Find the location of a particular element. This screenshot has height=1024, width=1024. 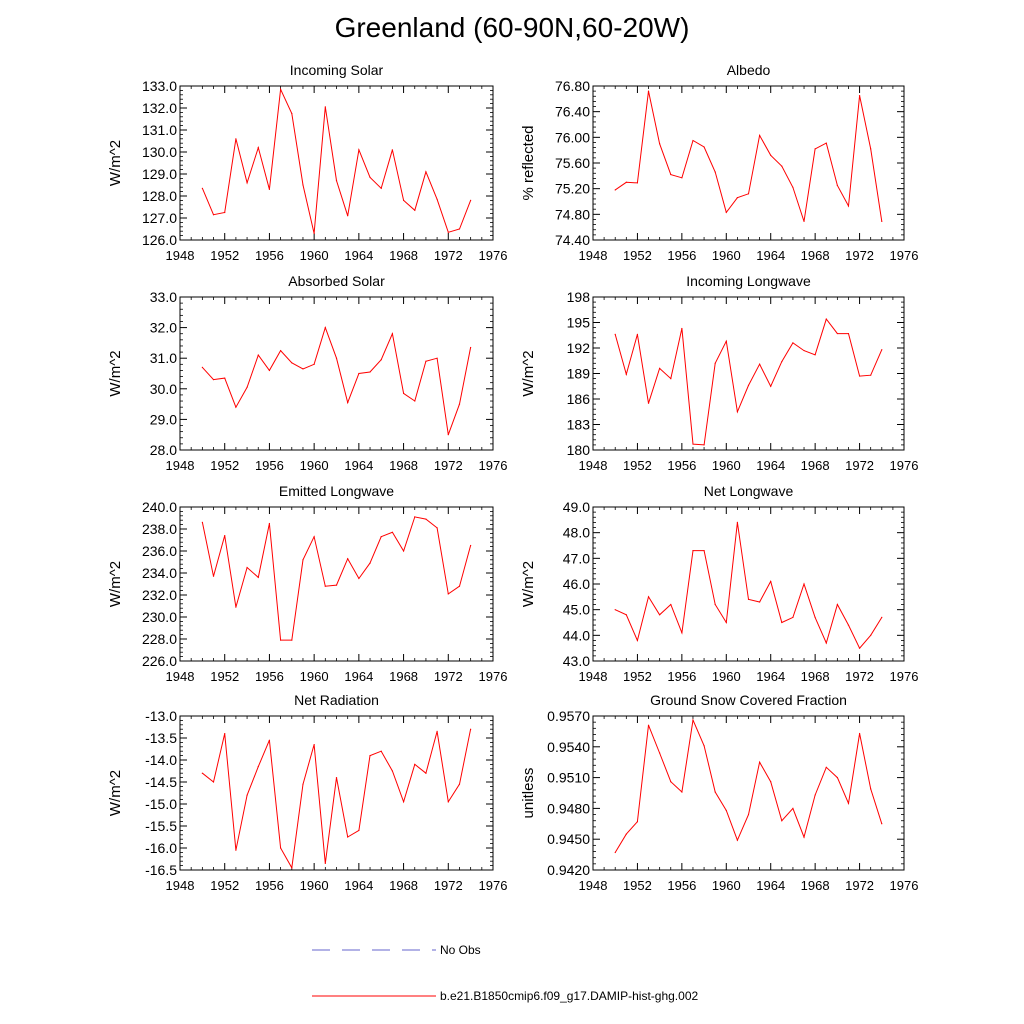

y-tick-label: 192 is located at coordinates (579, 348).